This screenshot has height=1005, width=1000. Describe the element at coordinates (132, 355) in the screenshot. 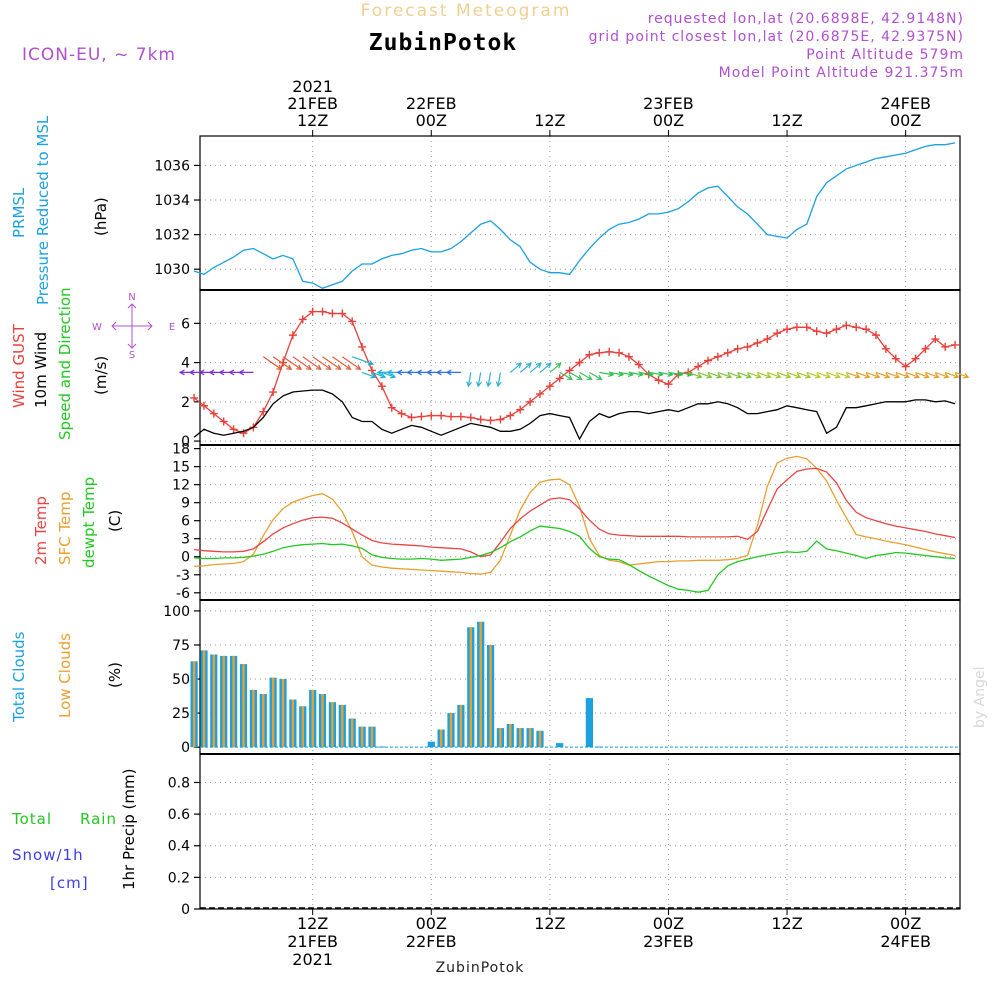

I see `compass-south: S` at that location.